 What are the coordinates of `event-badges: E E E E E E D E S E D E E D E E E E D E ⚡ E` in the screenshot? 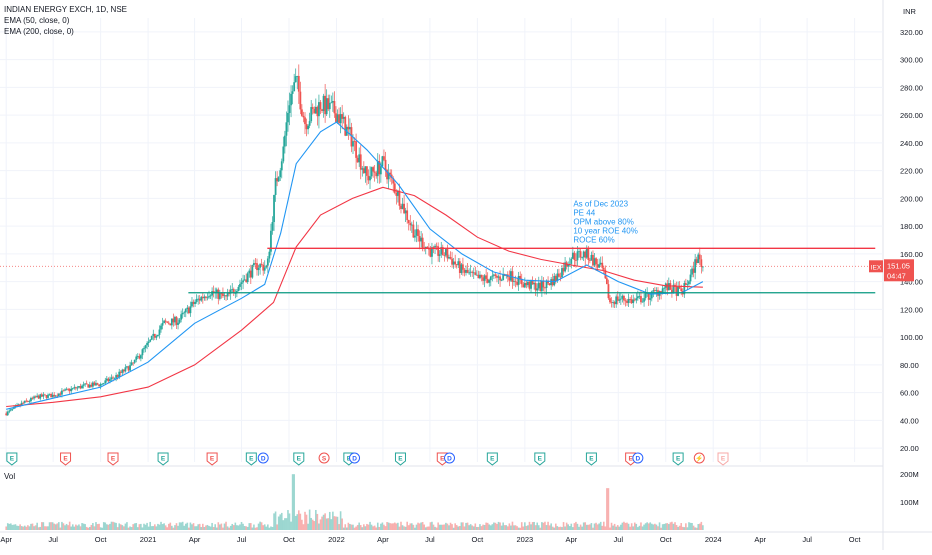 It's located at (367, 459).